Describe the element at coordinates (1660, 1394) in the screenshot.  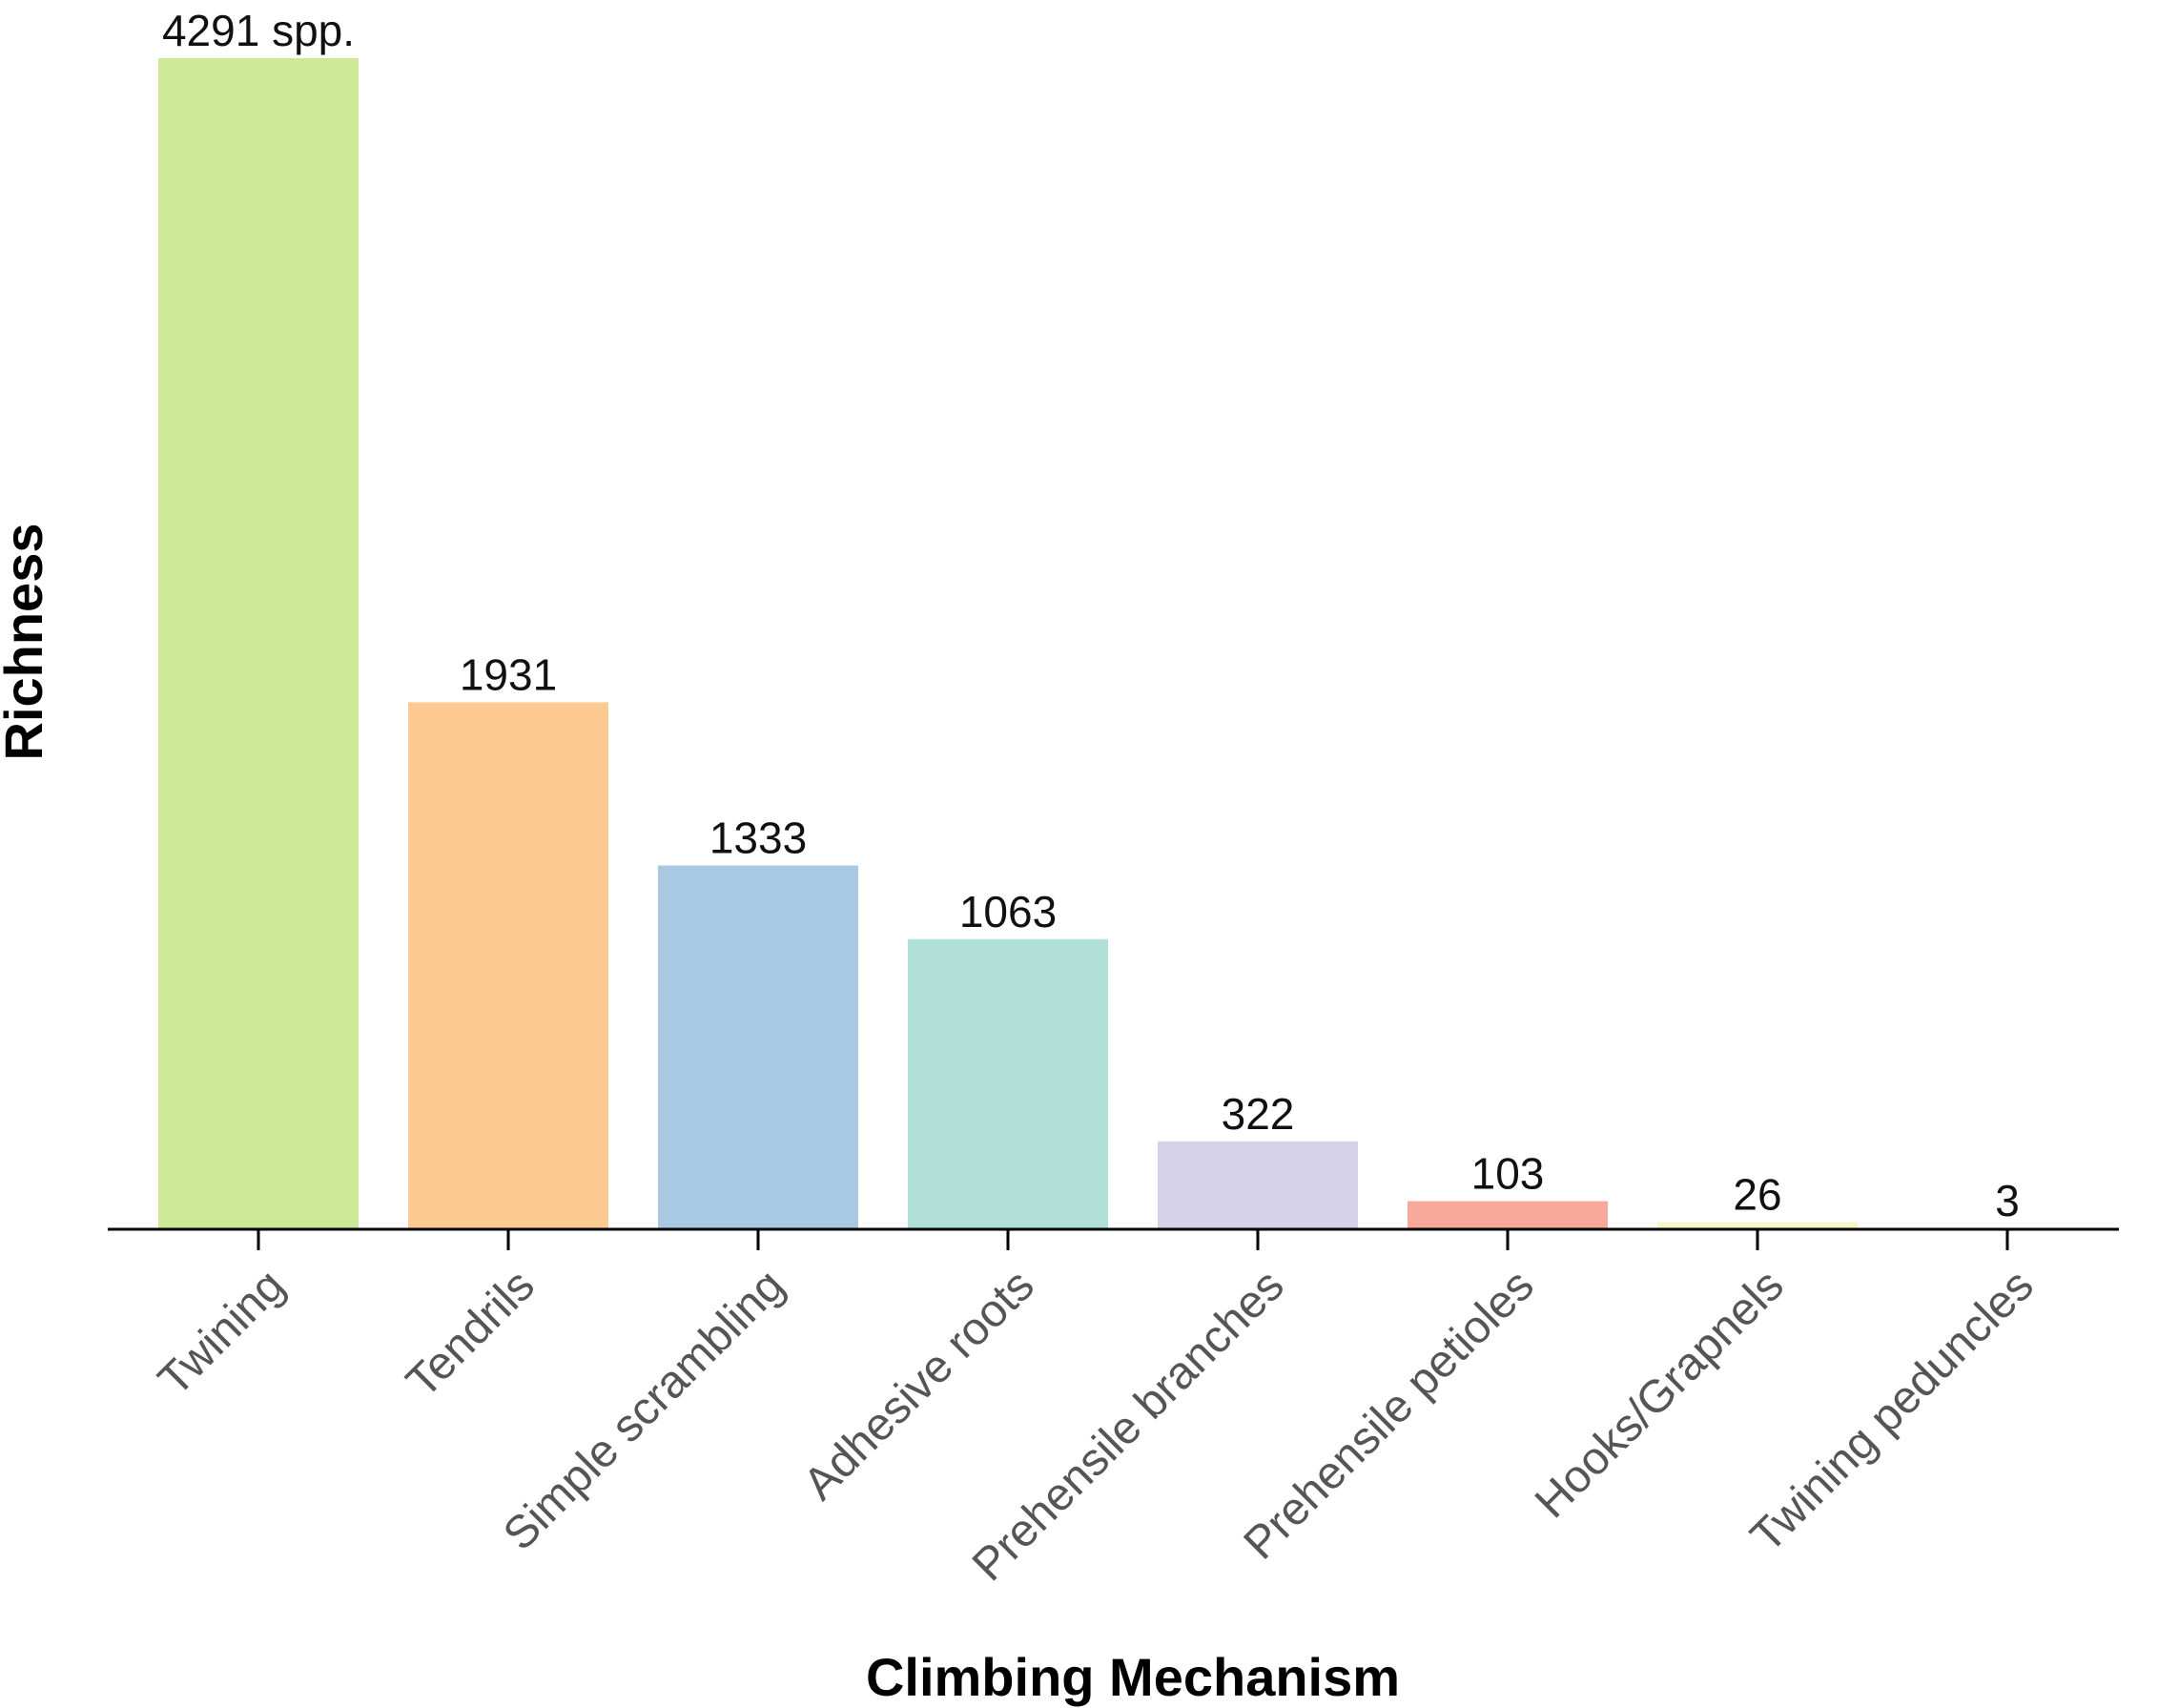
I see `tick-label-hooks-grapnels: Hooks/Grapnels` at that location.